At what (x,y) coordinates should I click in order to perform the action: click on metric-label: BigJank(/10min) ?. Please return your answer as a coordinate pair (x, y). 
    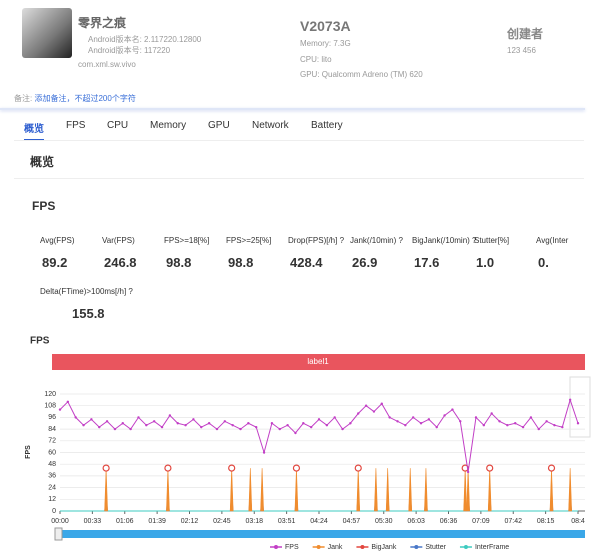
    Looking at the image, I should click on (444, 240).